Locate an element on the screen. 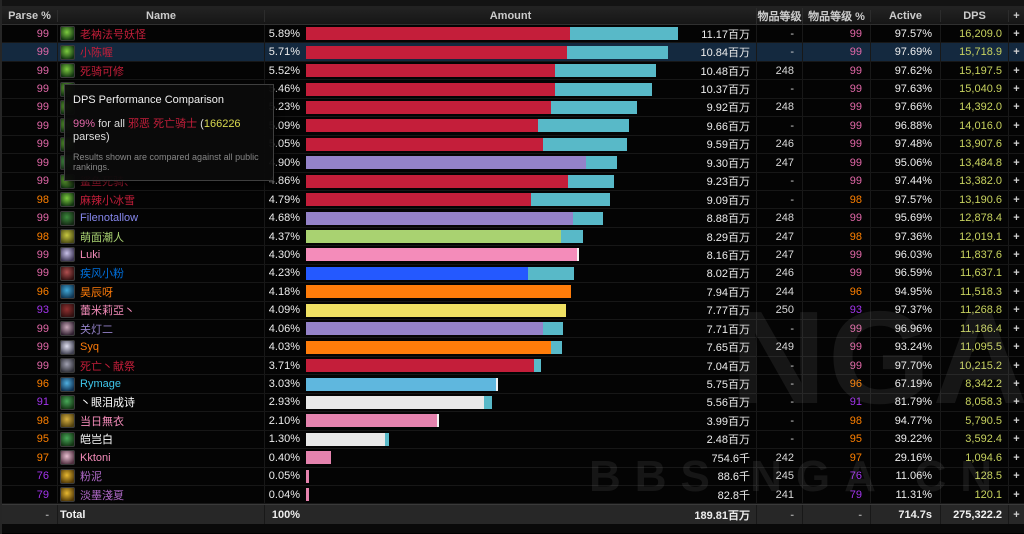  player-name: Syq is located at coordinates (89, 347).